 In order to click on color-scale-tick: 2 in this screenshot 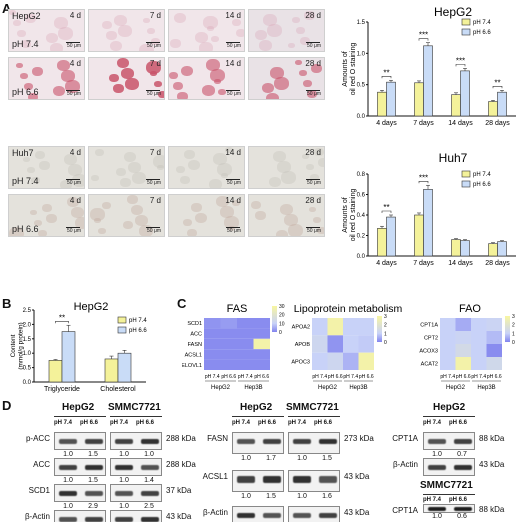, I will do `click(513, 326)`.